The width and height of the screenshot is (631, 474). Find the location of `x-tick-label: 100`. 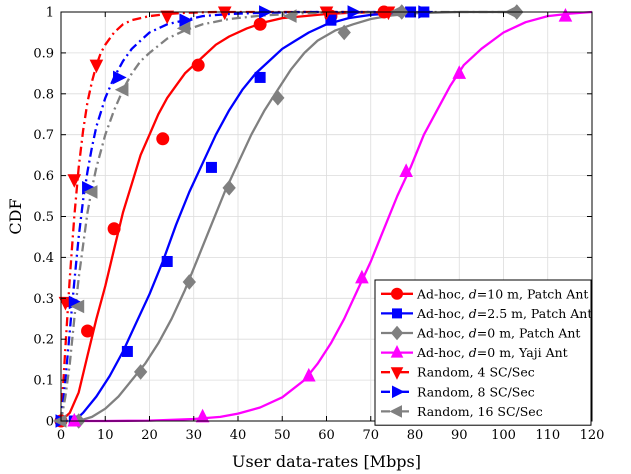

x-tick-label: 100 is located at coordinates (503, 435).